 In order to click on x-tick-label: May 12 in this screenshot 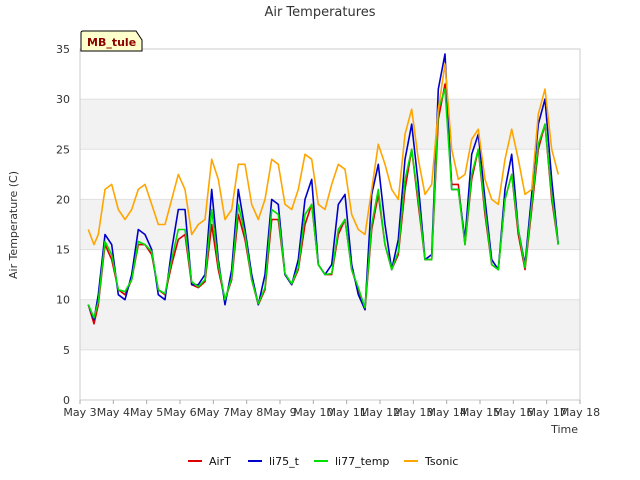, I will do `click(380, 412)`.